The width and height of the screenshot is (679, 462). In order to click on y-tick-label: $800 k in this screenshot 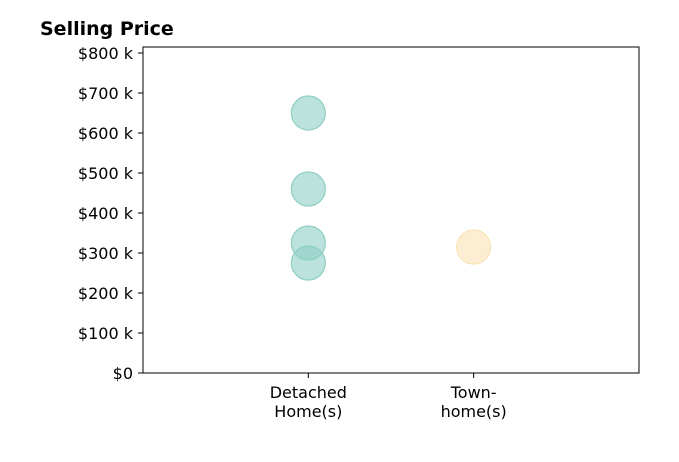, I will do `click(106, 53)`.